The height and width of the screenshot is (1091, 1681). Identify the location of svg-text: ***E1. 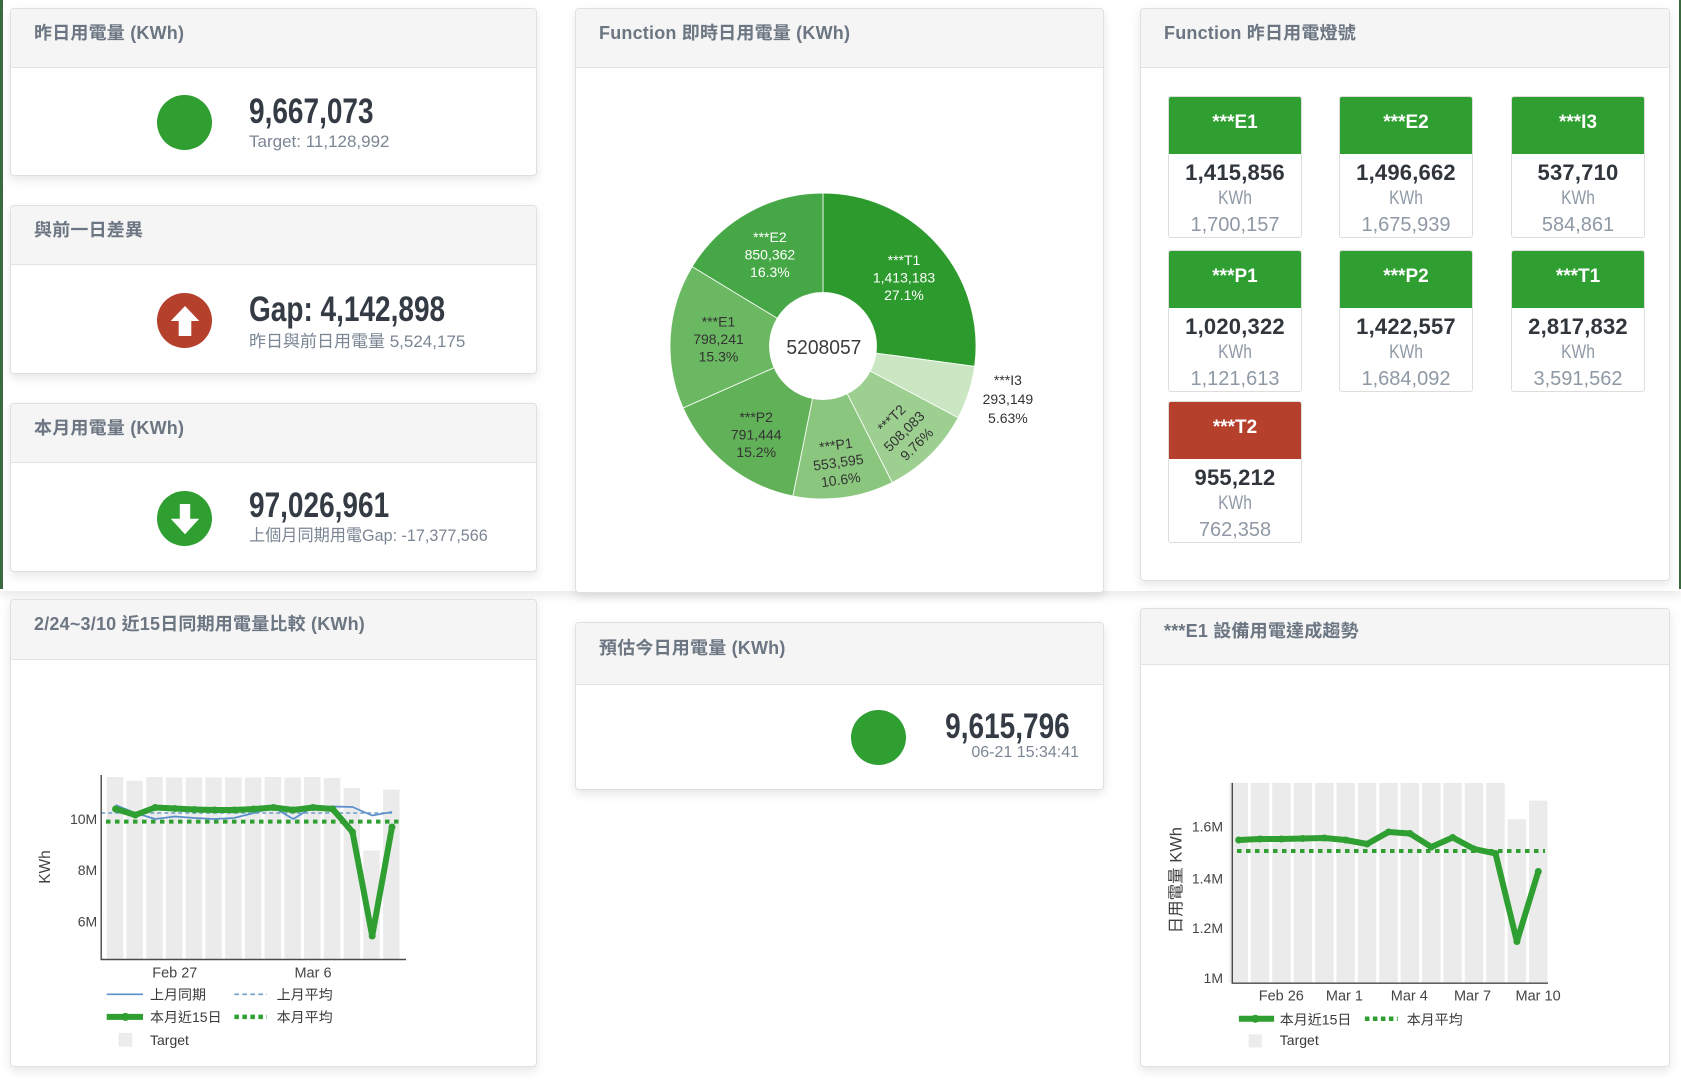
(719, 322).